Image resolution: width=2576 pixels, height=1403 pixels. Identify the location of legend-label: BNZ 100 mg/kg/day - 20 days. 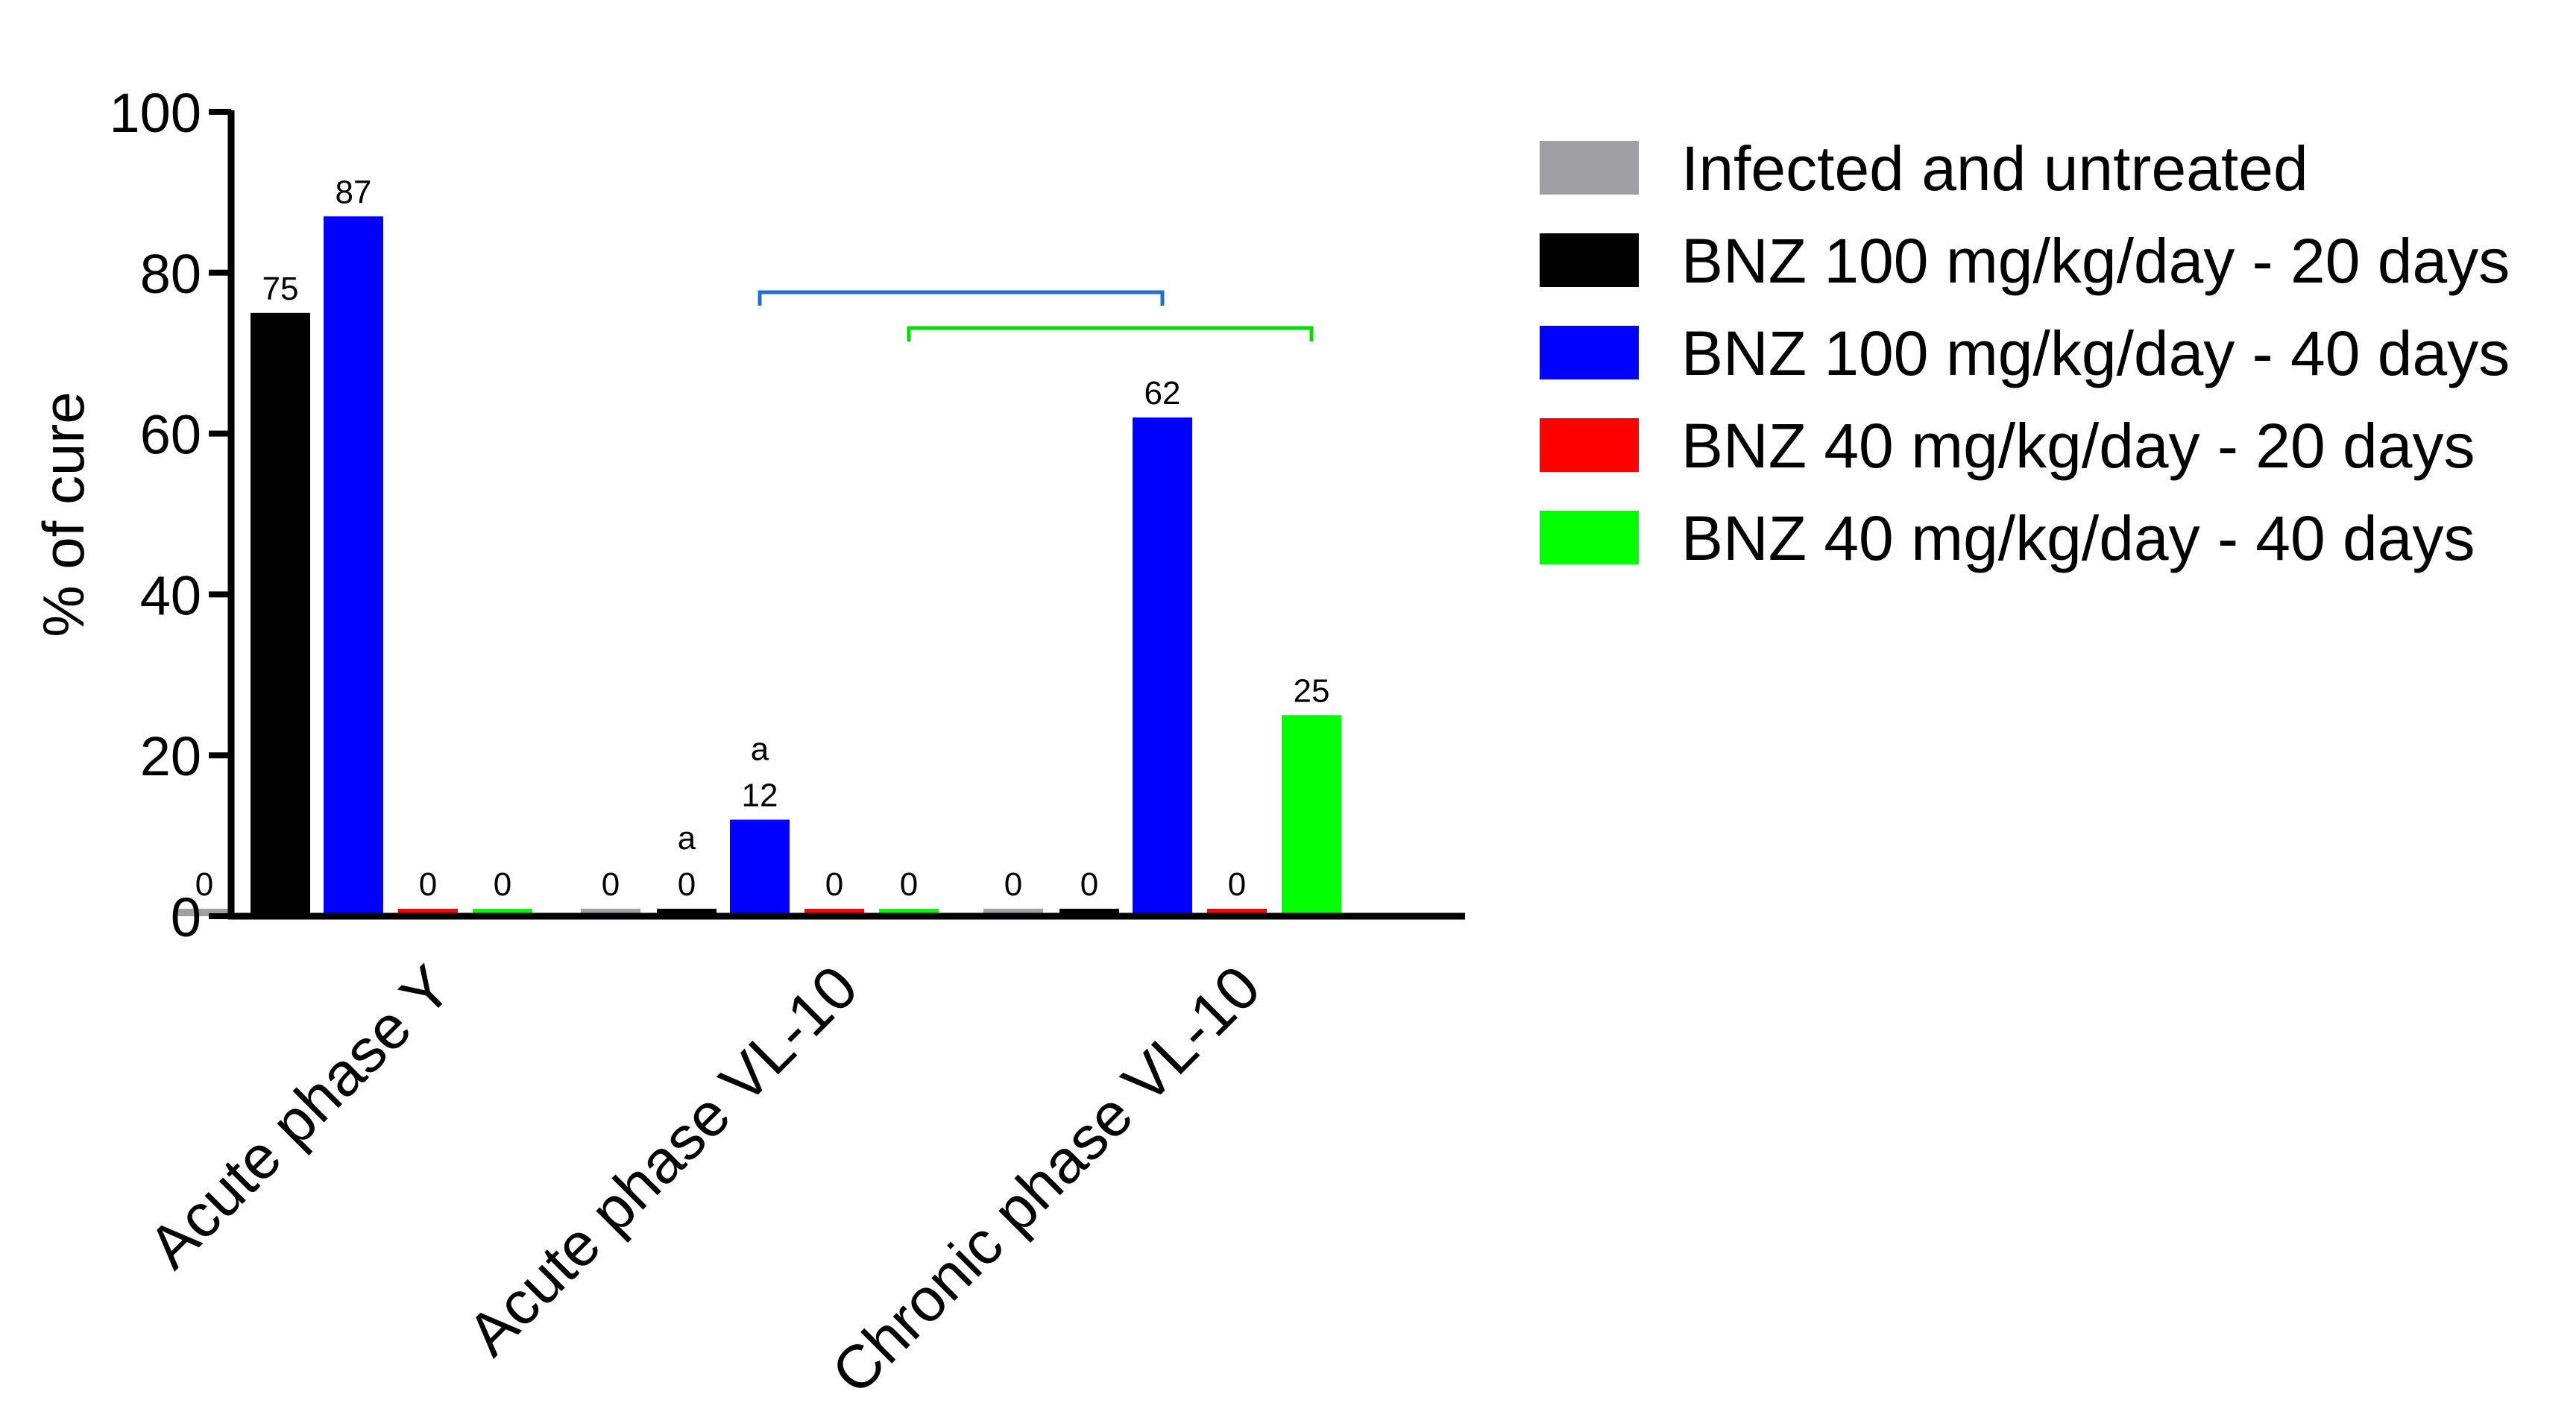
(2095, 261).